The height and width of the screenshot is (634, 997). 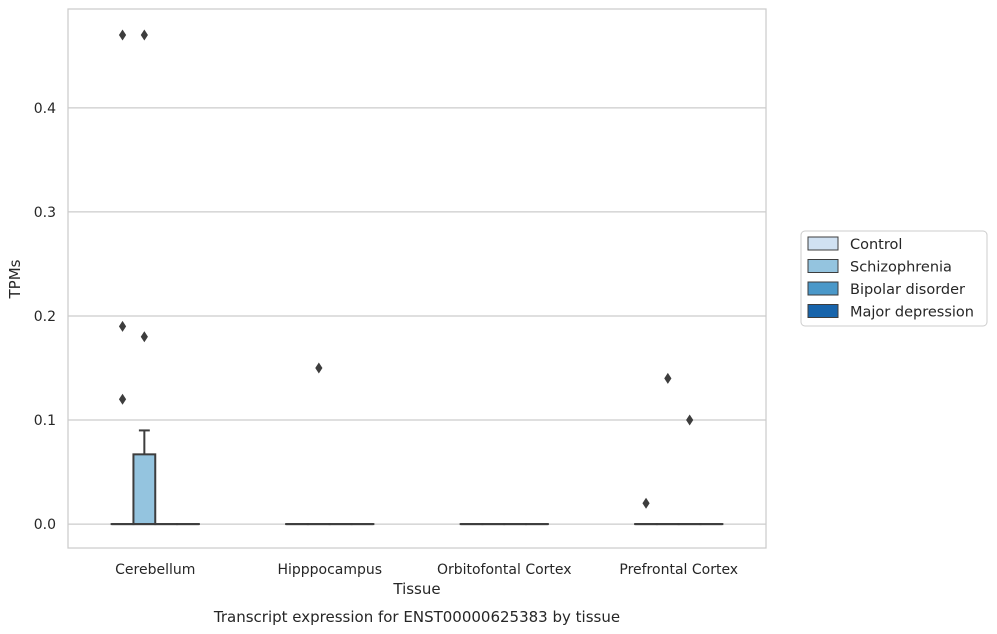 I want to click on x-tick-label: Cerebellum, so click(x=155, y=570).